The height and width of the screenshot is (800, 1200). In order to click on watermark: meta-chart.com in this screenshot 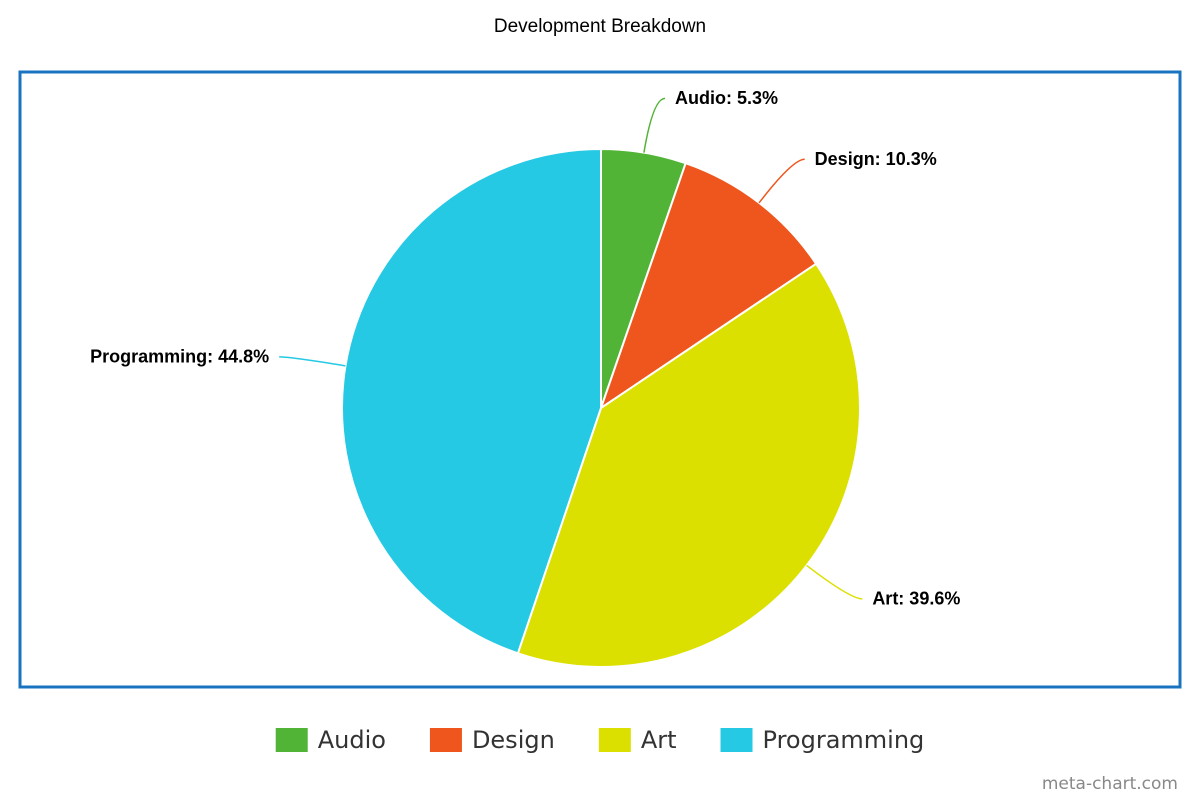, I will do `click(1110, 784)`.